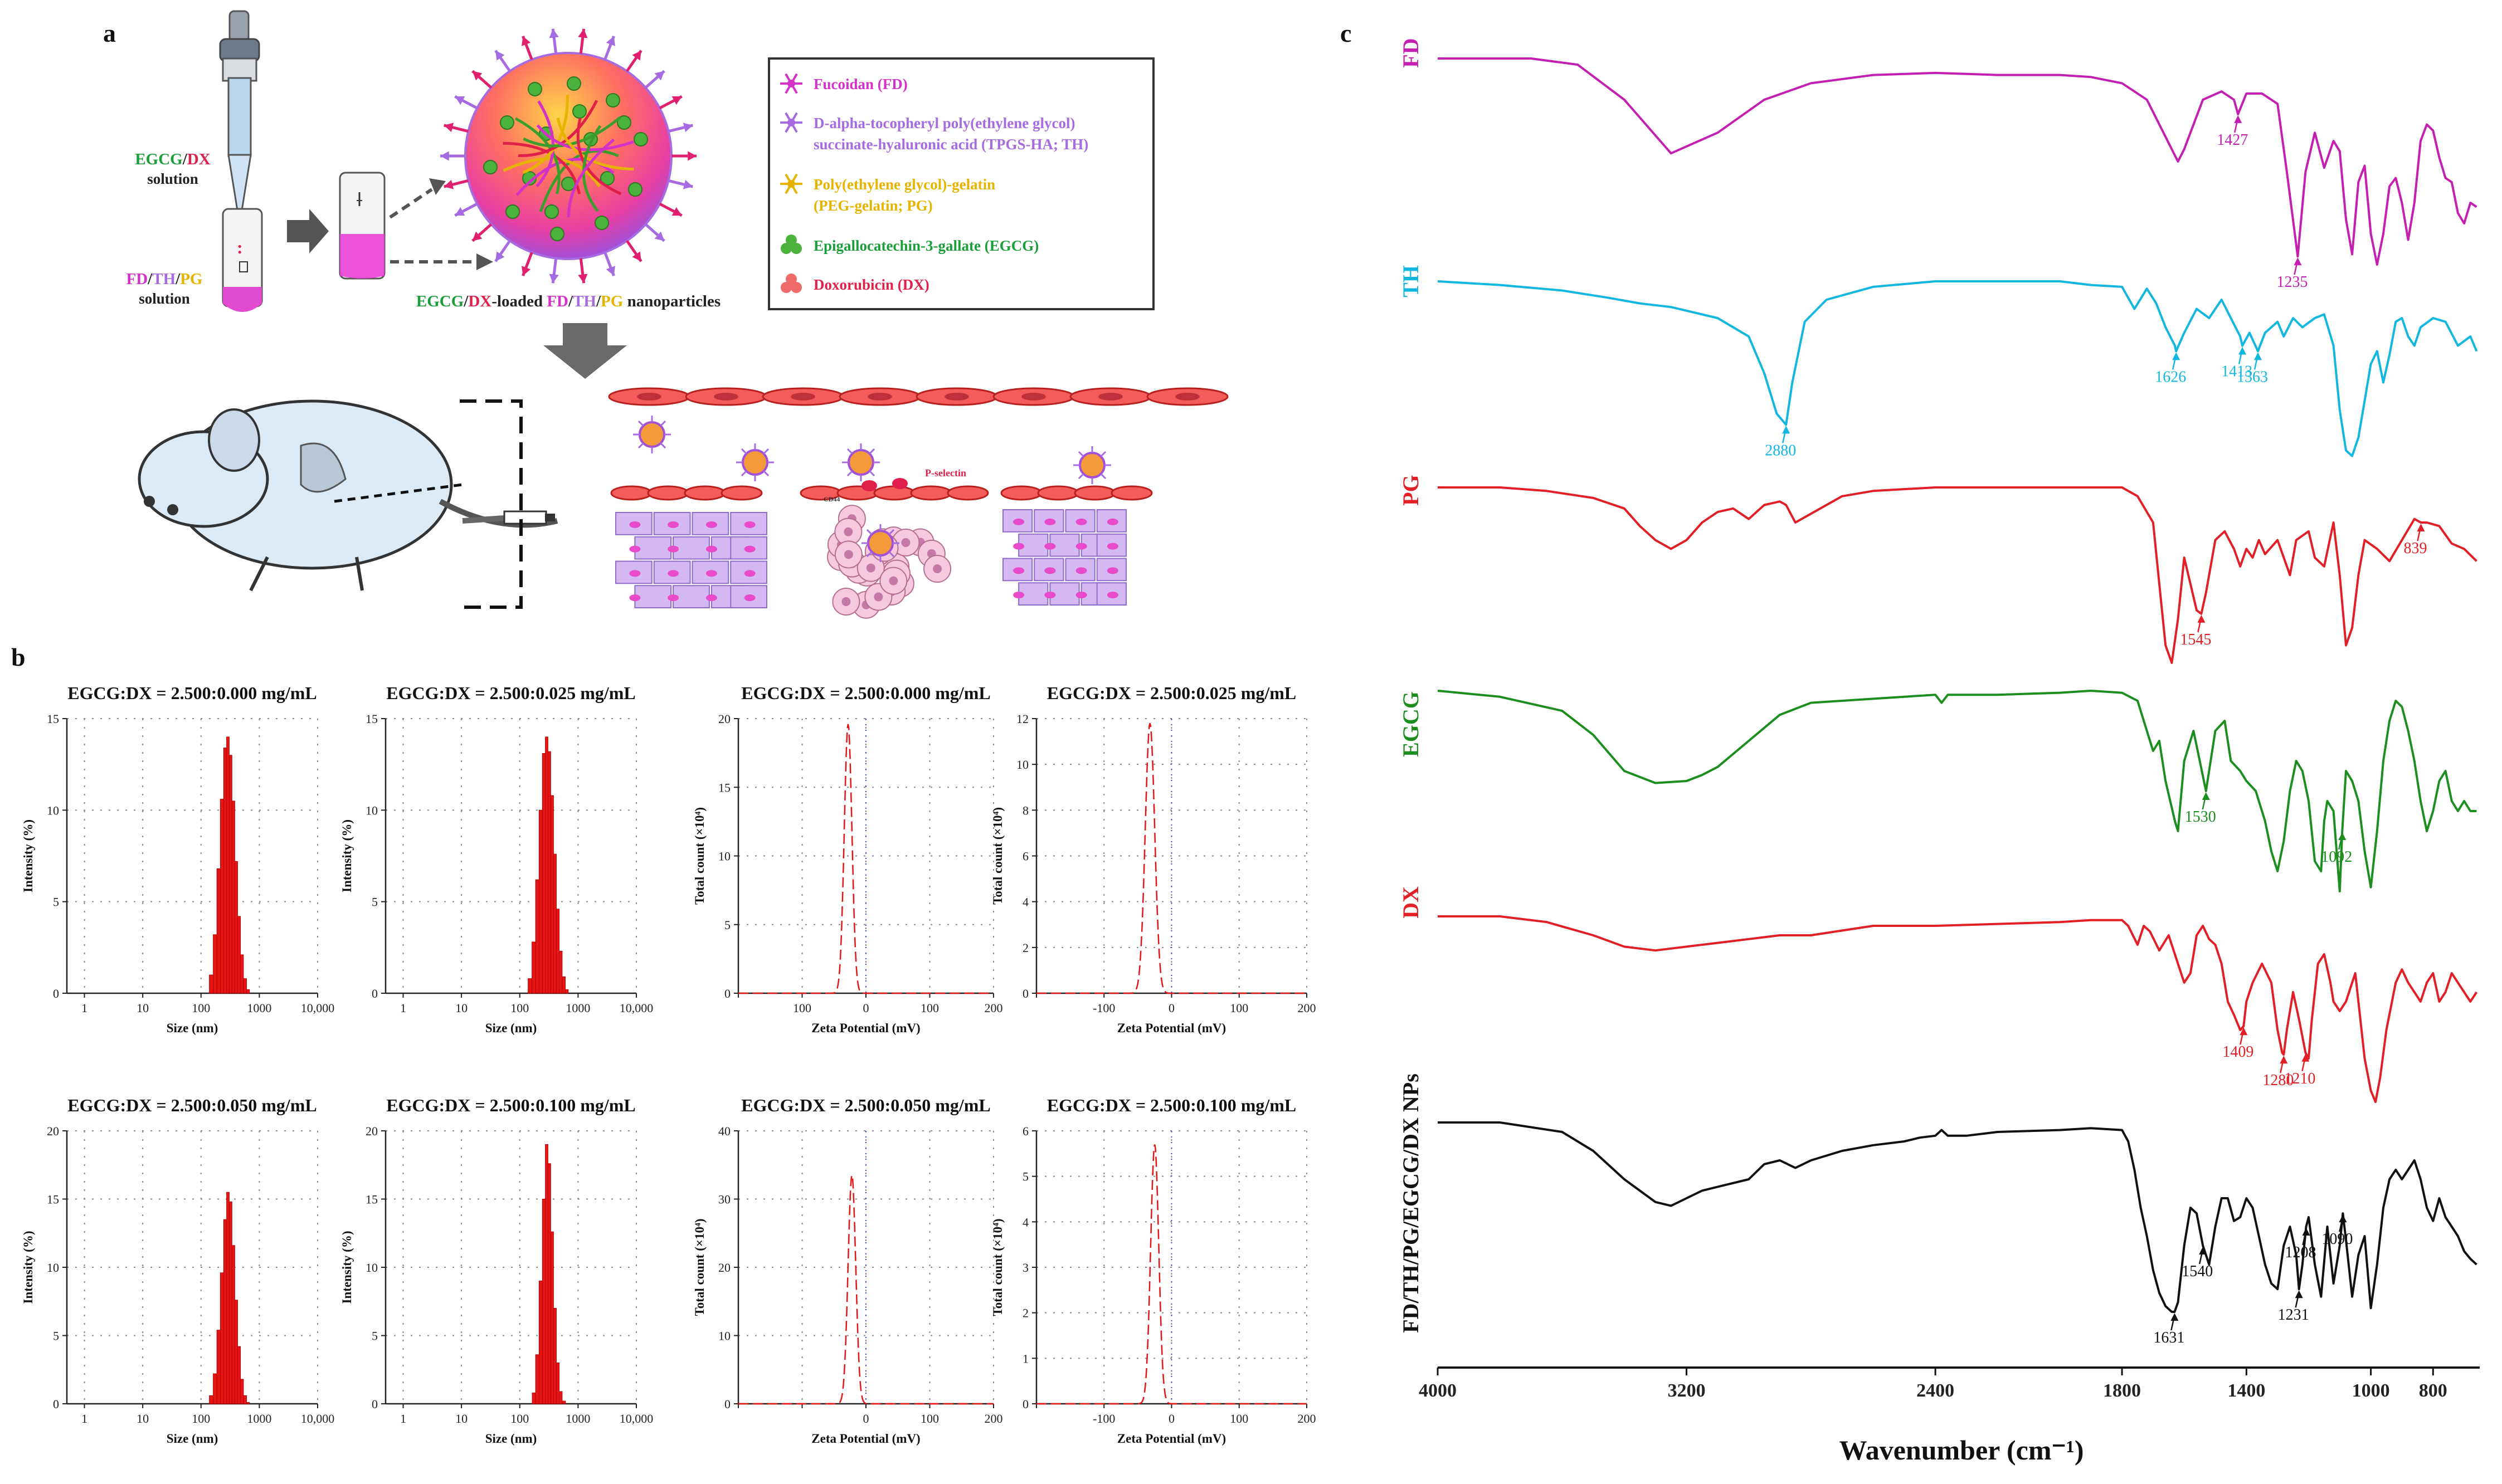 Image resolution: width=2502 pixels, height=1484 pixels. I want to click on peak-annotation: 1545, so click(2195, 631).